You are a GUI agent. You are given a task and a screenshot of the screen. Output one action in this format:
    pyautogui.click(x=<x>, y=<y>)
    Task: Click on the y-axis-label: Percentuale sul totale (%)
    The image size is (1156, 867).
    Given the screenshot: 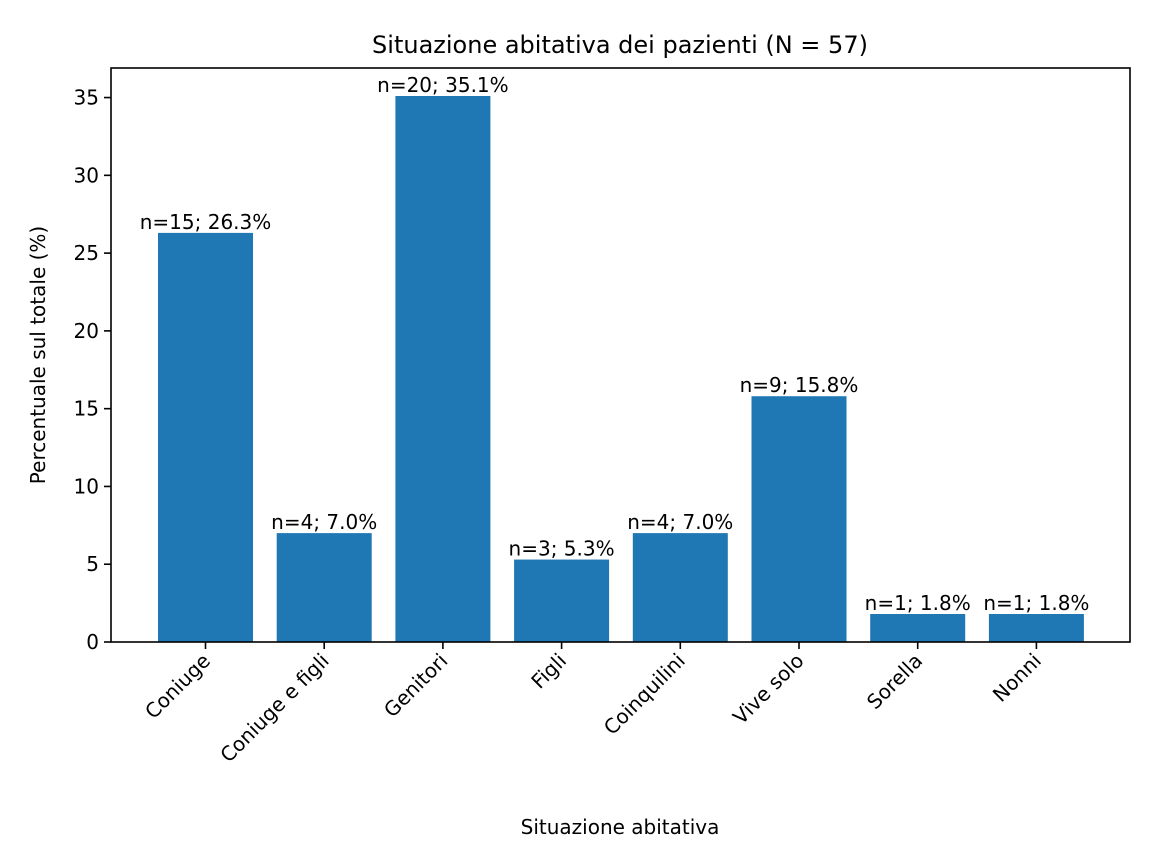 What is the action you would take?
    pyautogui.click(x=38, y=355)
    